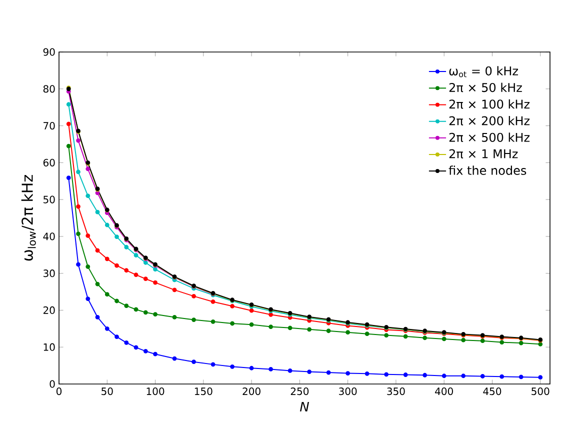 The width and height of the screenshot is (576, 425). I want to click on y-tick-label: 50, so click(49, 200).